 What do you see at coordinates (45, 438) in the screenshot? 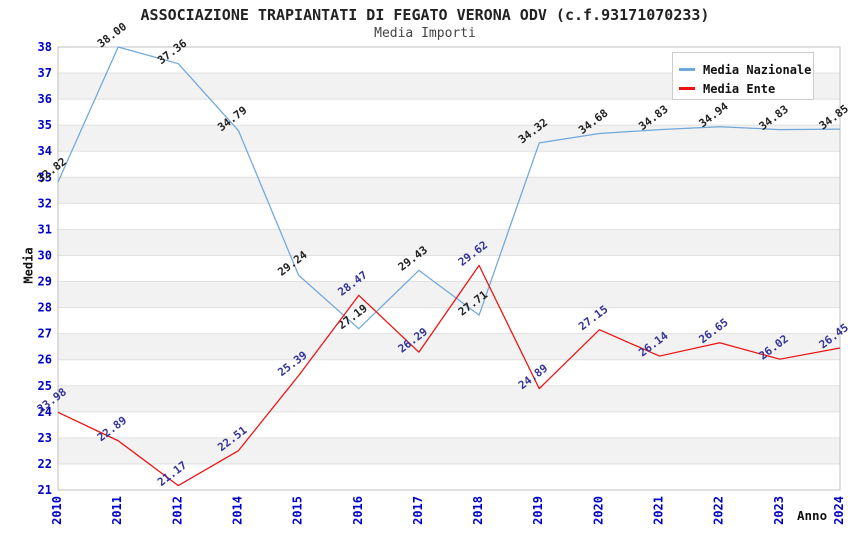
I see `y-tick-label: 23` at bounding box center [45, 438].